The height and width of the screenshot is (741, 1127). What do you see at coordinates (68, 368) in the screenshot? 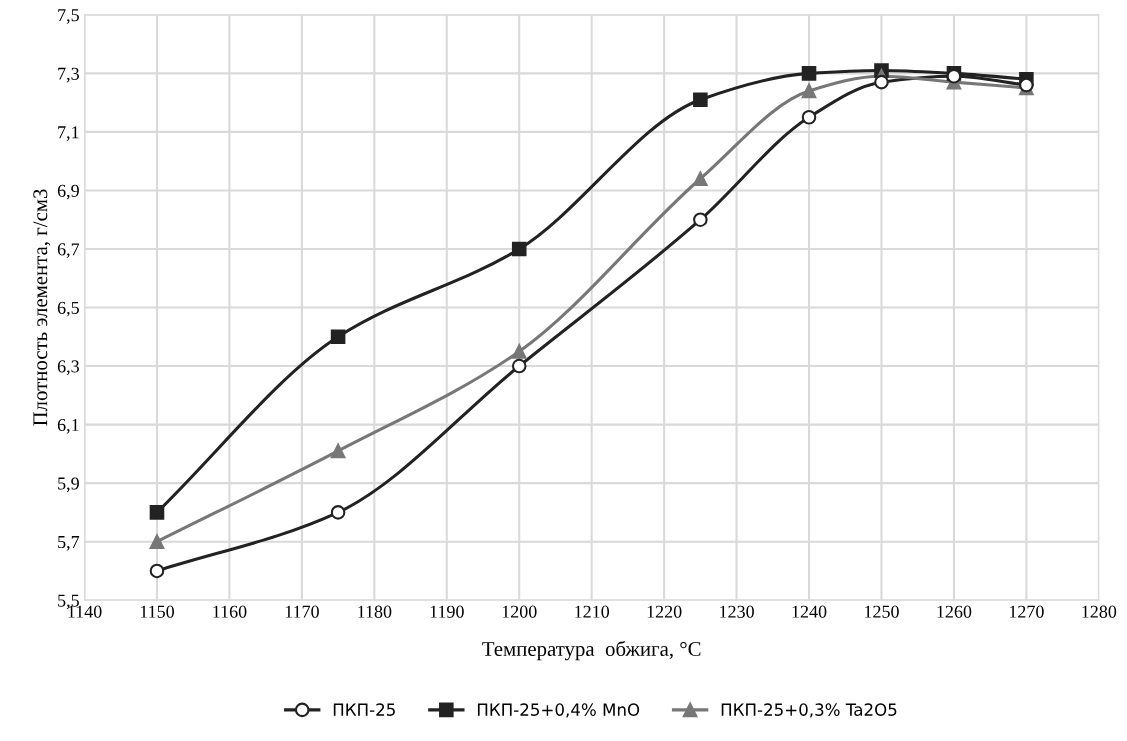
I see `y-tick-label: 6,3` at bounding box center [68, 368].